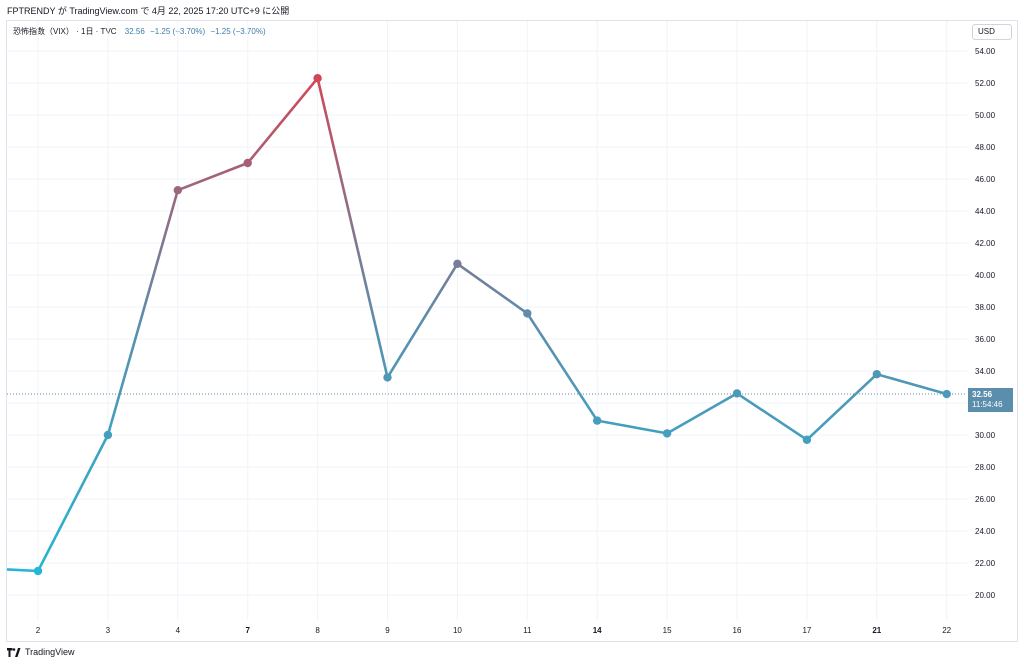 The width and height of the screenshot is (1024, 667). Describe the element at coordinates (494, 630) in the screenshot. I see `x-axis: 2 3 4 7 8 9 10 11 14 15 16 17 21 22` at that location.